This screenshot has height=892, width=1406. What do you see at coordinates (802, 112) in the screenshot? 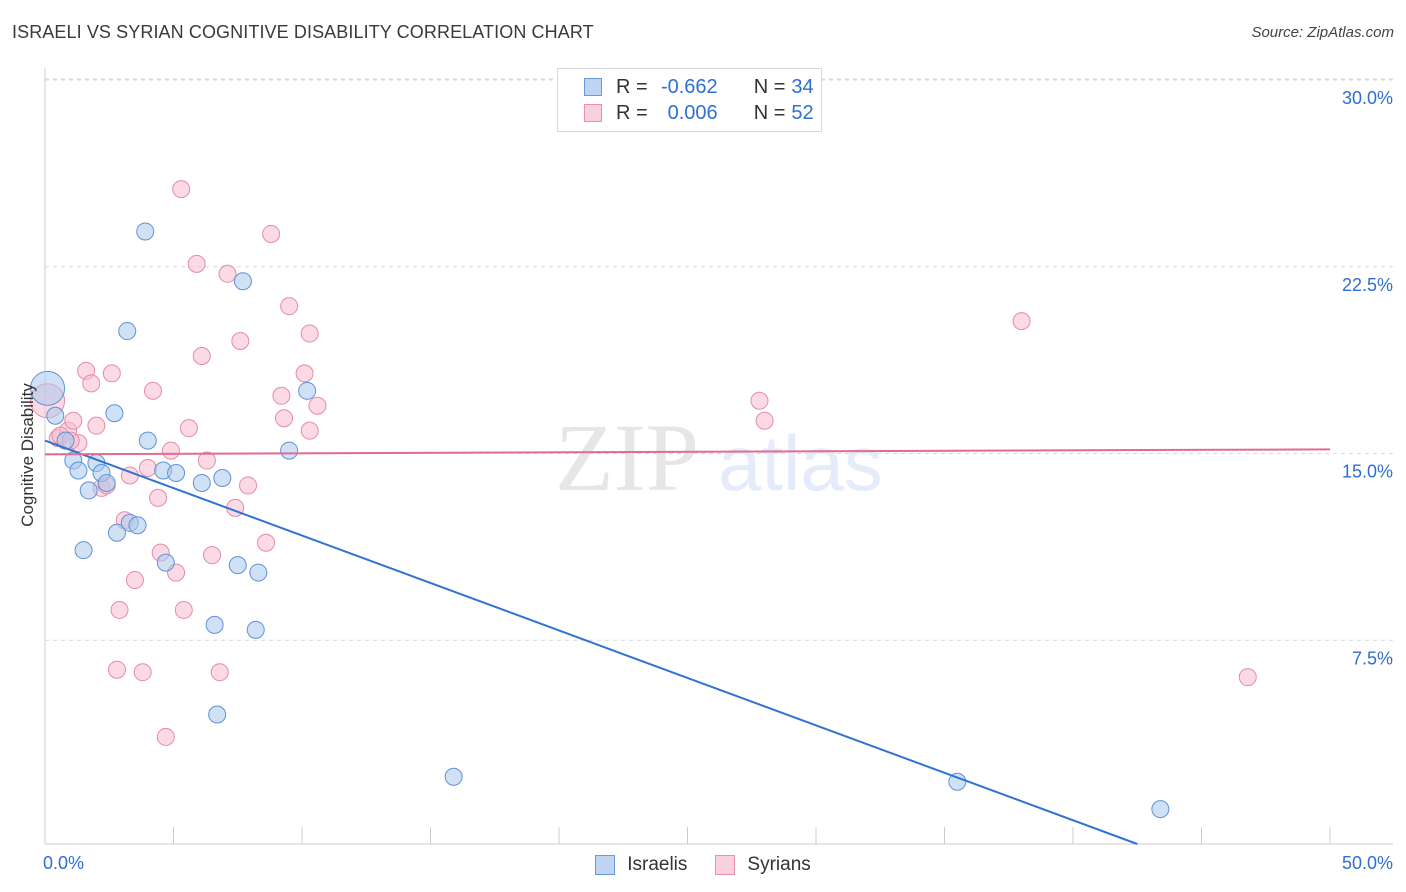
I see `n-value-syrians: 52` at bounding box center [802, 112].